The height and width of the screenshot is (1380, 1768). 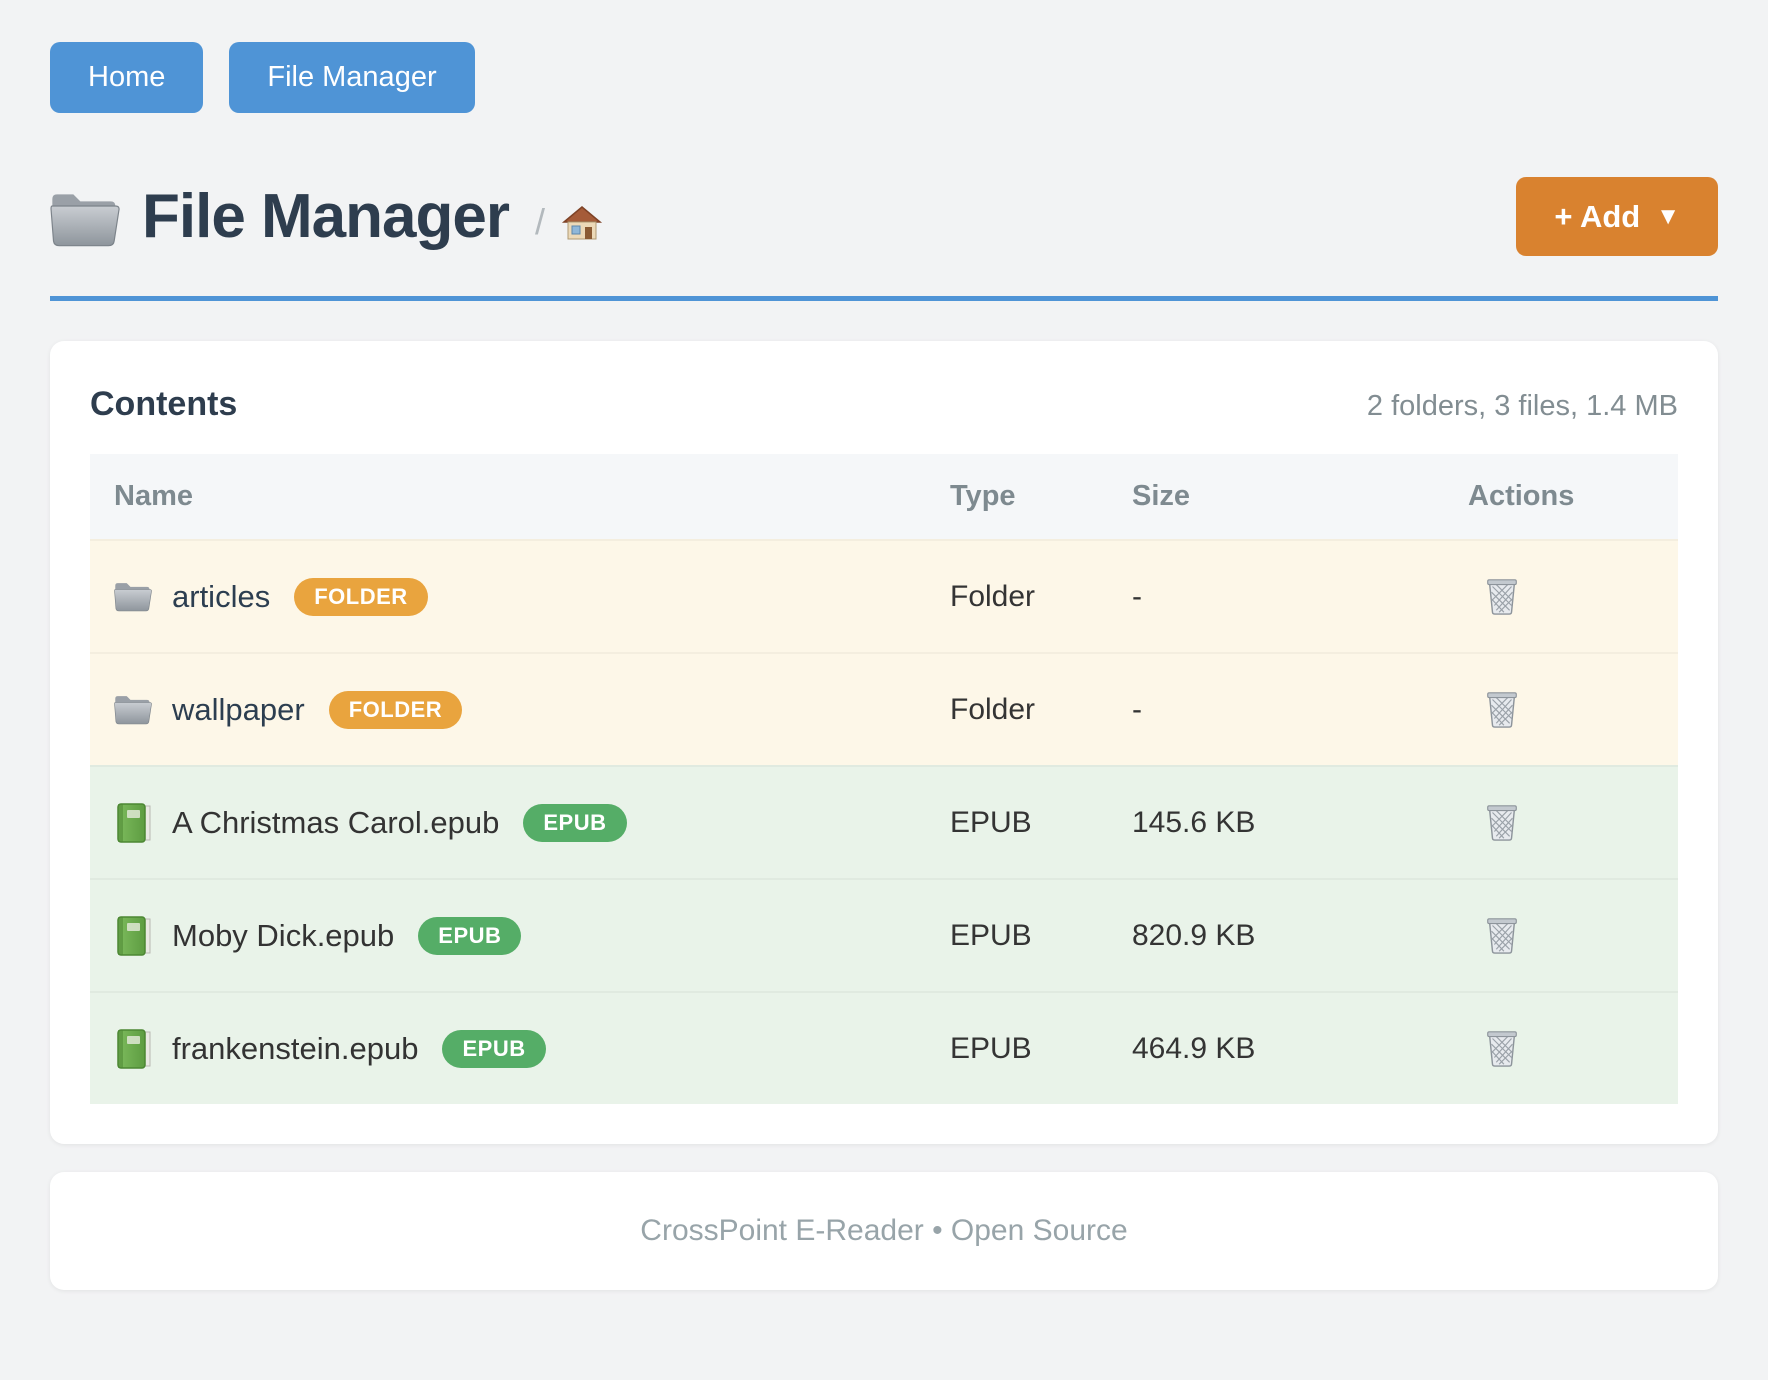 What do you see at coordinates (1597, 216) in the screenshot?
I see `add-button-label: + Add` at bounding box center [1597, 216].